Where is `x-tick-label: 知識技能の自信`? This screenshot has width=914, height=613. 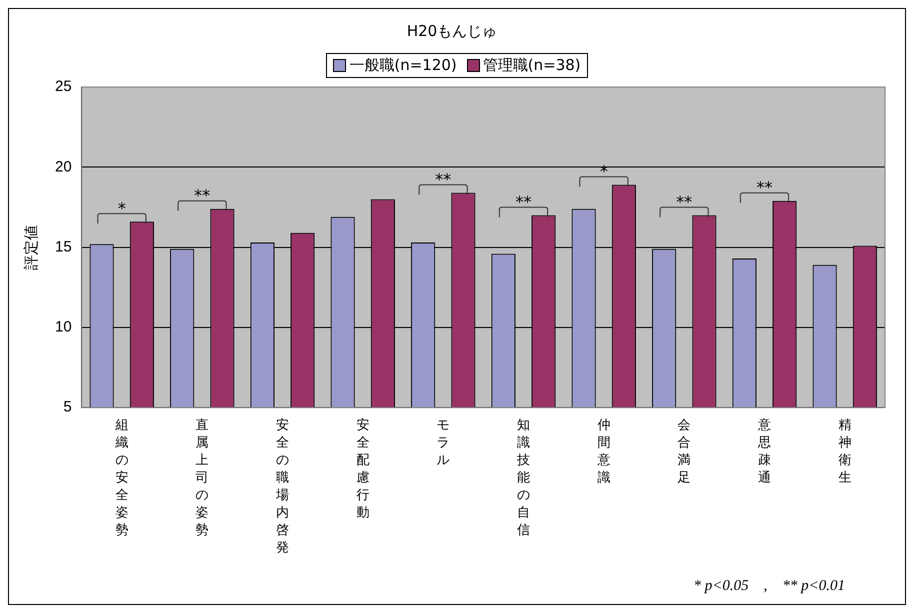 x-tick-label: 知識技能の自信 is located at coordinates (523, 478).